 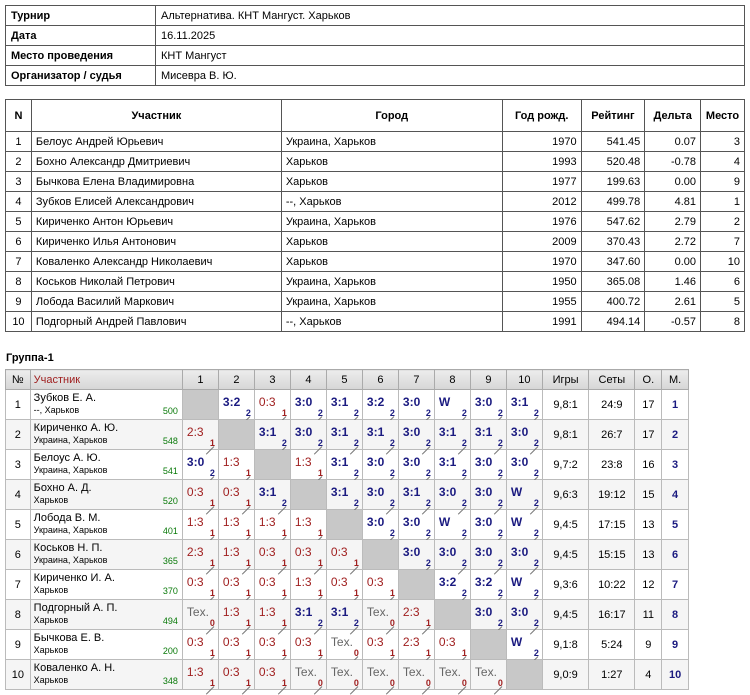 What do you see at coordinates (613, 221) in the screenshot?
I see `participant-cell: 547.62` at bounding box center [613, 221].